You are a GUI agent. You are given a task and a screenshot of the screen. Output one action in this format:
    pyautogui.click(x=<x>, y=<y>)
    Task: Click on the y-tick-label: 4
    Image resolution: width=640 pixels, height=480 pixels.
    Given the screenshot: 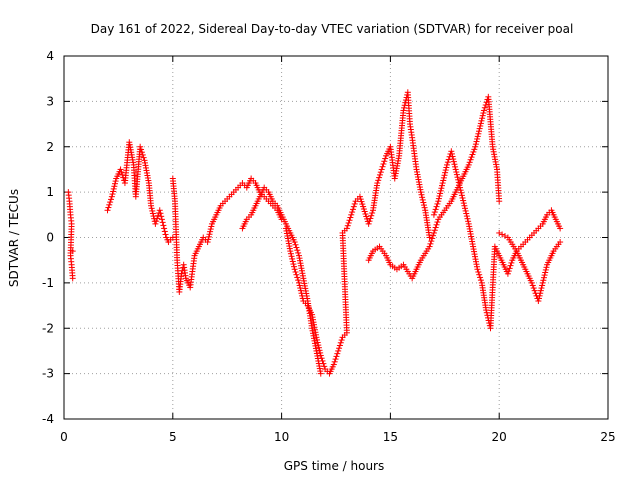 What is the action you would take?
    pyautogui.click(x=50, y=56)
    